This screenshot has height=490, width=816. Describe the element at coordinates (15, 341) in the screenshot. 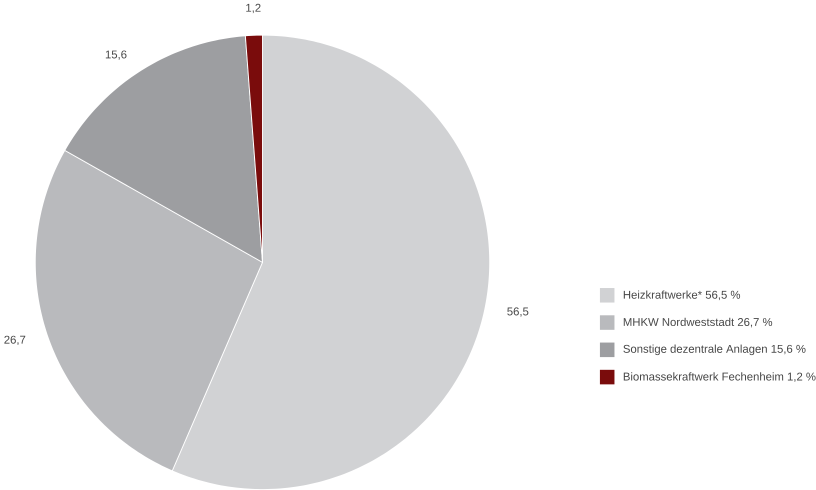

I see `data-label: 26,7` at that location.